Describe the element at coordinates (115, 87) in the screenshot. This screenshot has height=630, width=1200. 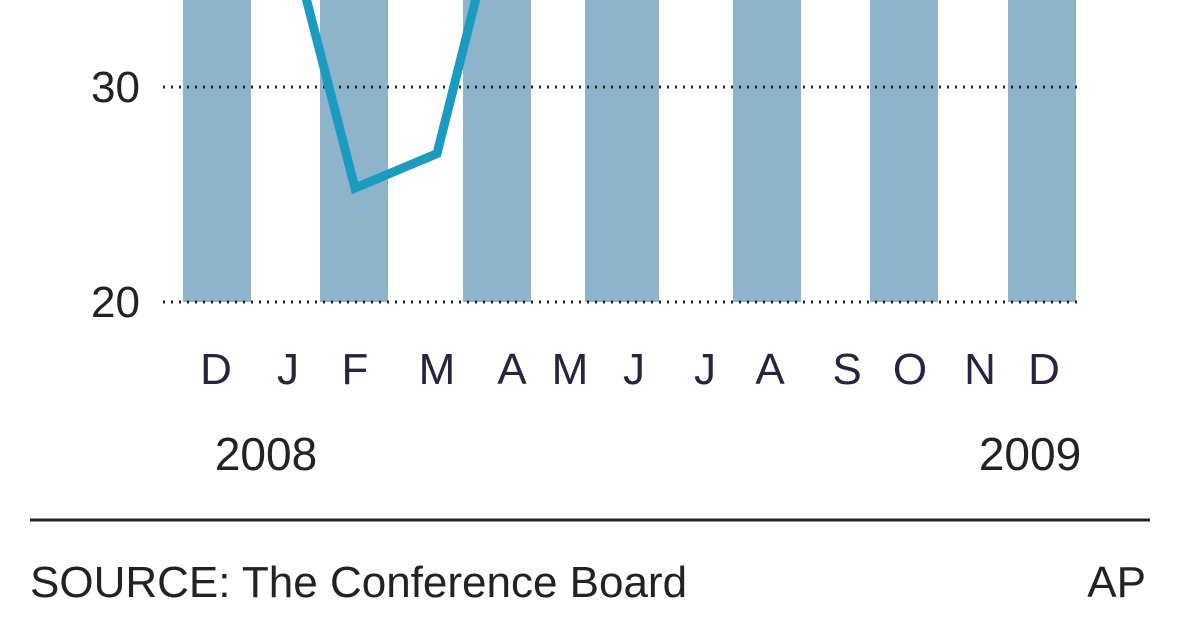
I see `y-tick-label: 30` at that location.